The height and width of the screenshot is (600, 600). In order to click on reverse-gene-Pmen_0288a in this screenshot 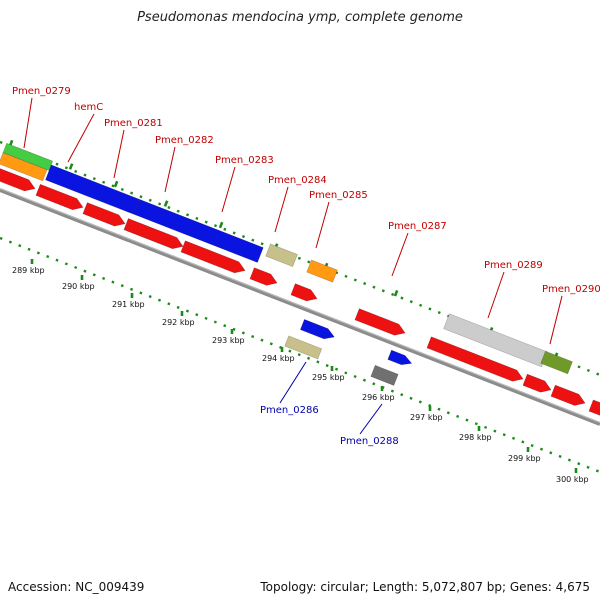, I will do `click(400, 357)`.